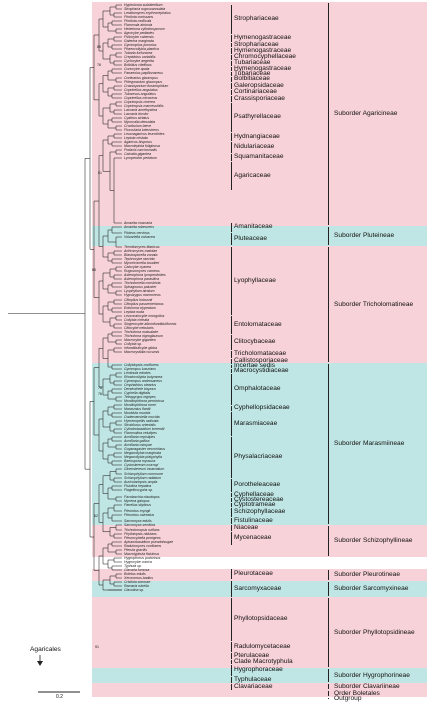  Describe the element at coordinates (141, 365) in the screenshot. I see `leaf-label: Collybiopsis confluens` at that location.